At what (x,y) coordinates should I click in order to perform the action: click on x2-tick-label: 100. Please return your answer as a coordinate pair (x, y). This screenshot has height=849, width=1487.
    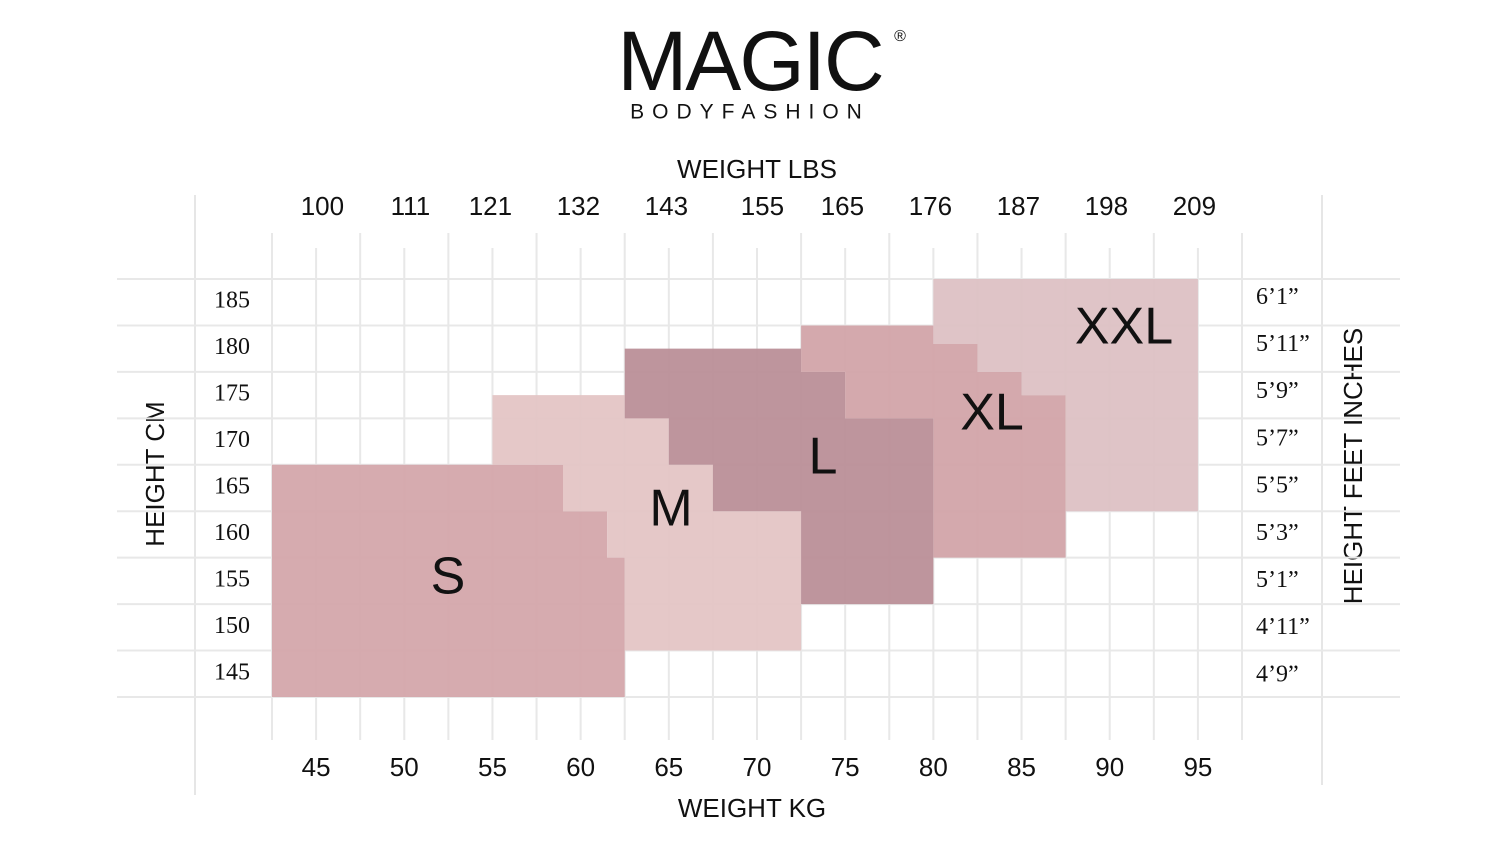
    Looking at the image, I should click on (322, 206).